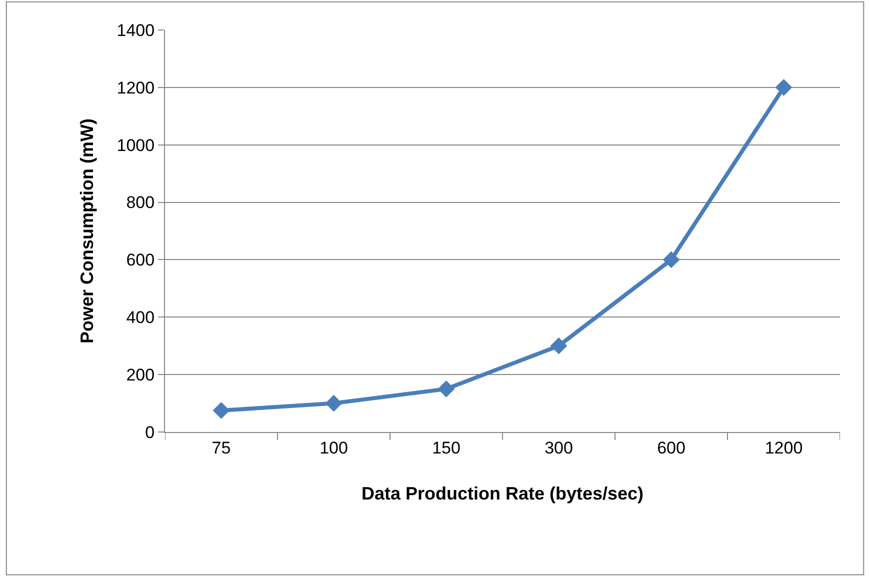 This screenshot has width=869, height=577. What do you see at coordinates (334, 448) in the screenshot?
I see `x-tick-label: 100` at bounding box center [334, 448].